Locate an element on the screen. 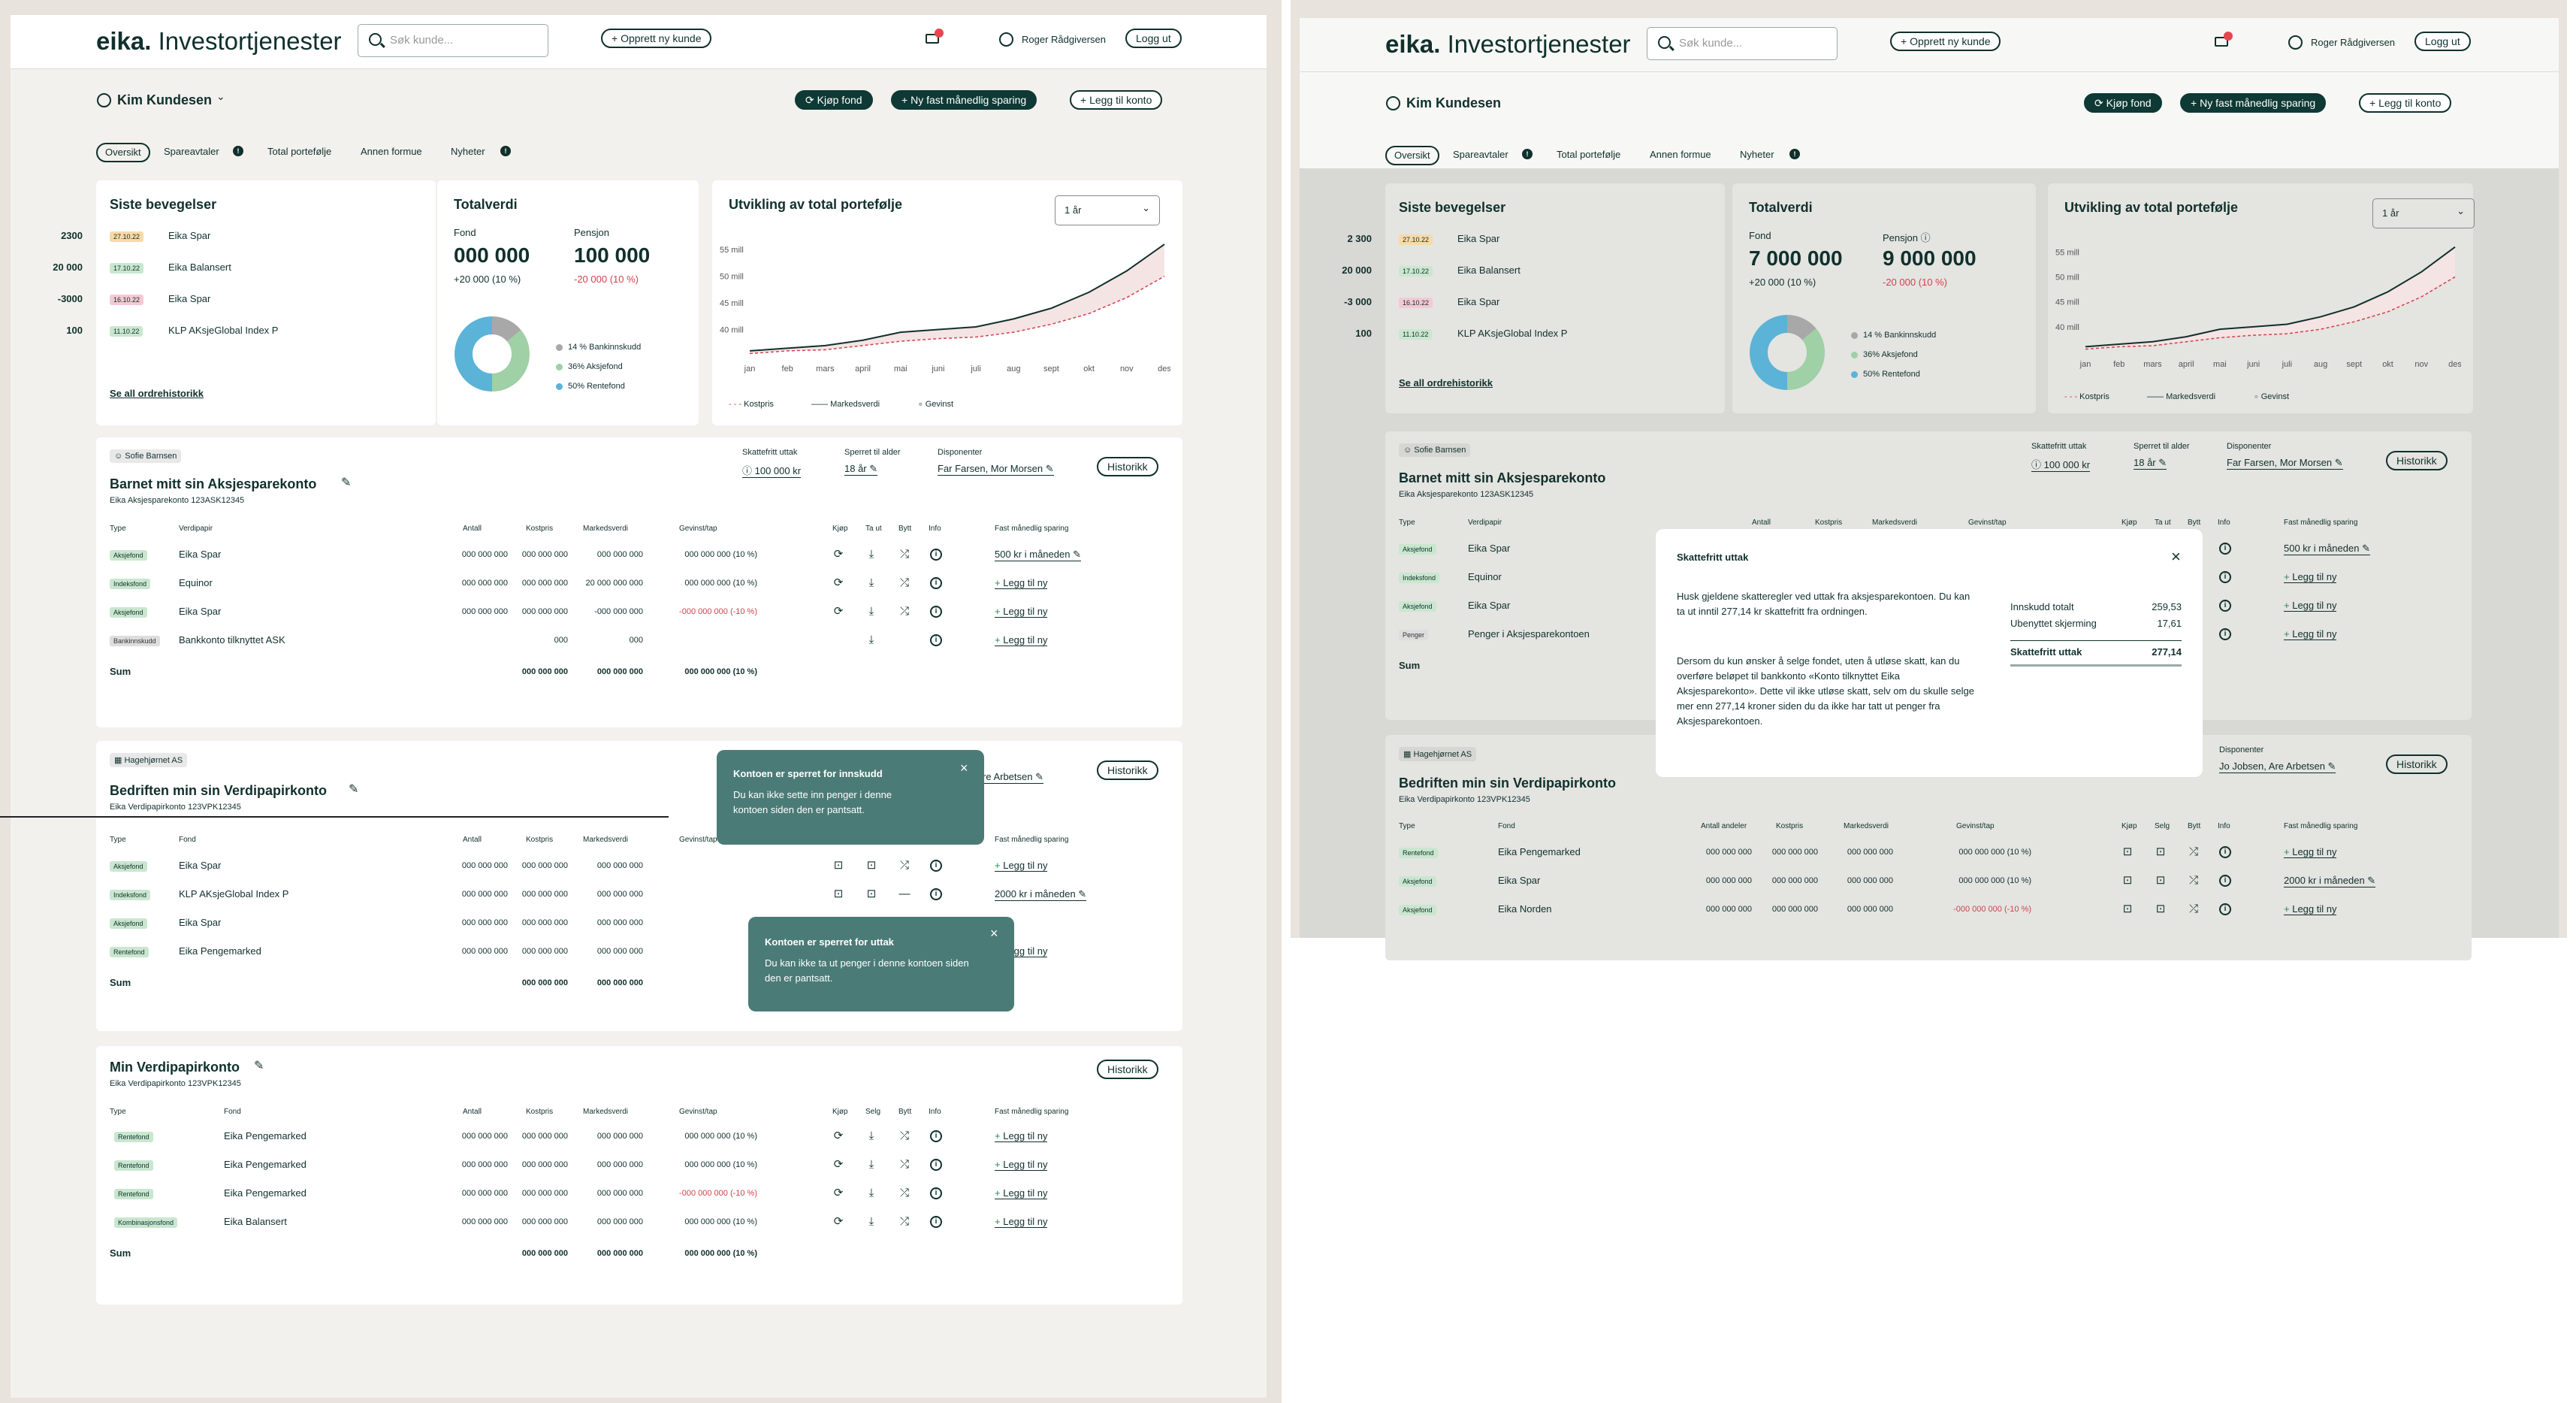 This screenshot has width=2576, height=1403. add-account-button: + Legg til konto is located at coordinates (1116, 100).